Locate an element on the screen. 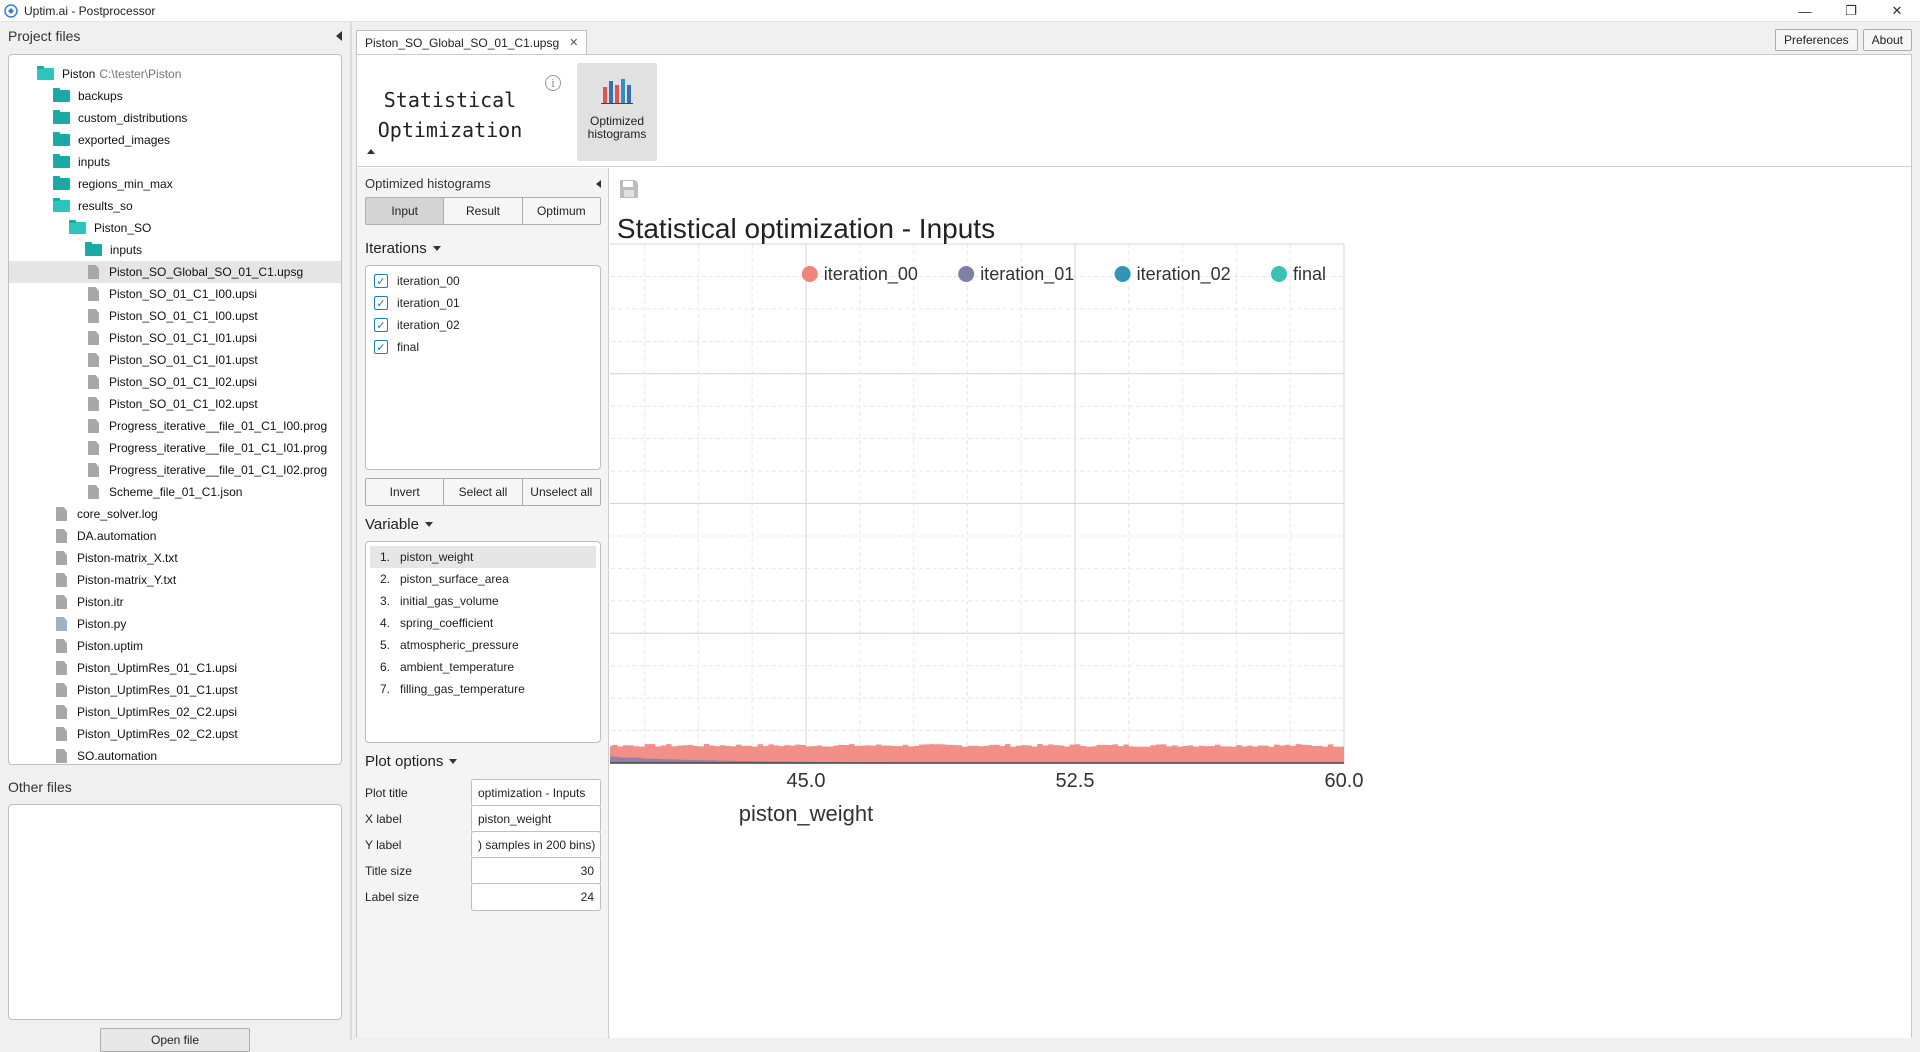  collapse-controls-icon is located at coordinates (598, 183).